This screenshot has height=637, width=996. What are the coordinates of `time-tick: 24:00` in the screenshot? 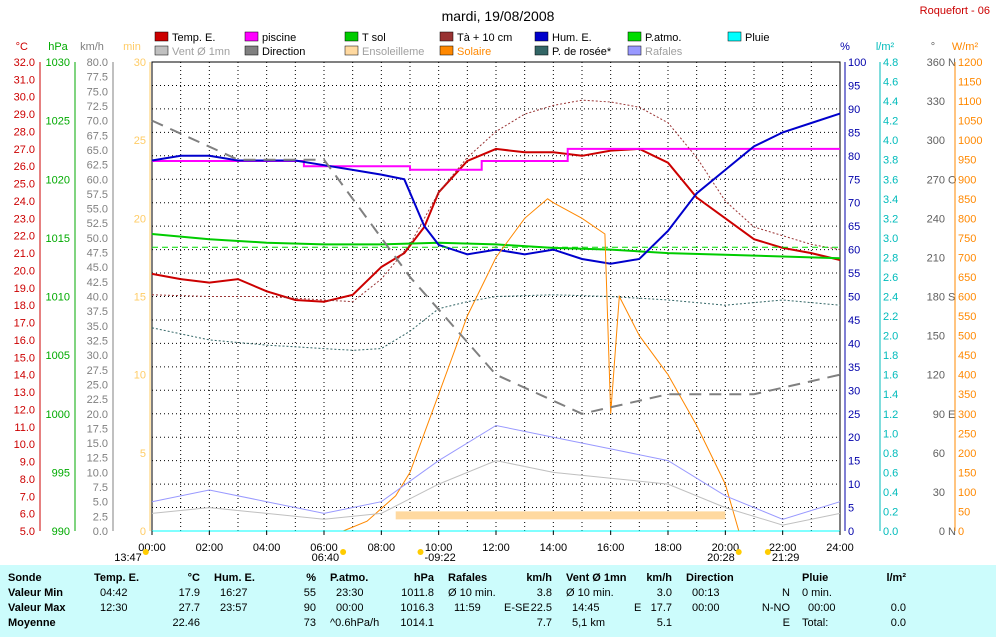 It's located at (840, 548).